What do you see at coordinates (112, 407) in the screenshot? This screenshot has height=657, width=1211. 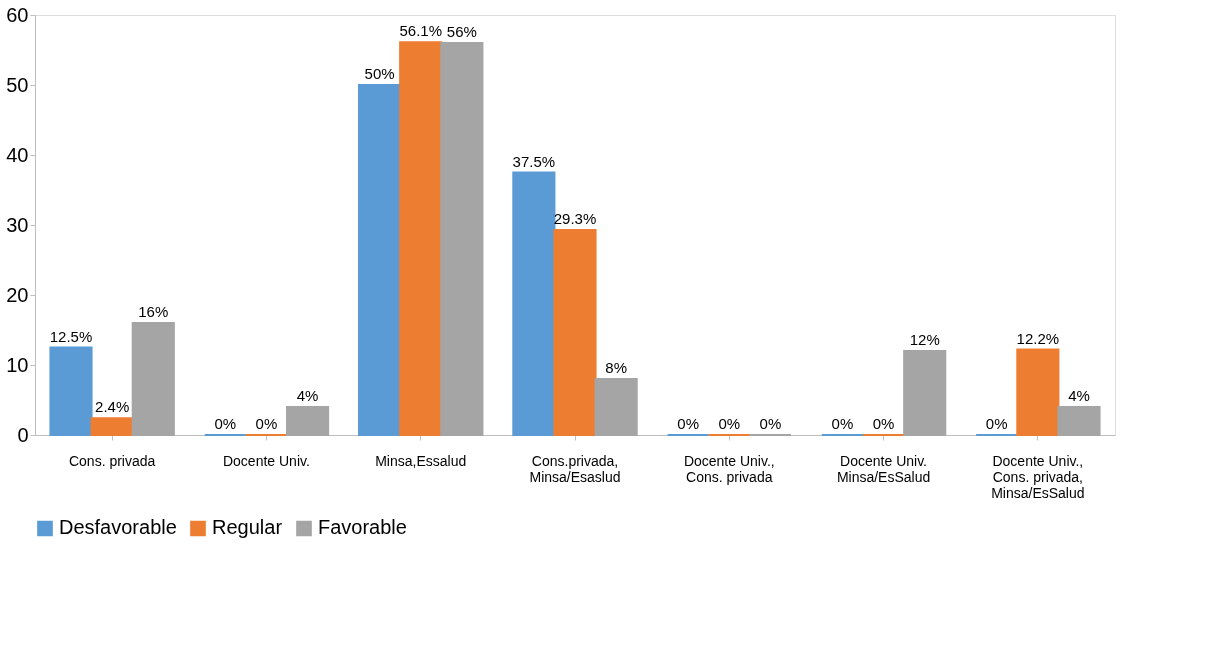 I see `data-label: 2.4%` at bounding box center [112, 407].